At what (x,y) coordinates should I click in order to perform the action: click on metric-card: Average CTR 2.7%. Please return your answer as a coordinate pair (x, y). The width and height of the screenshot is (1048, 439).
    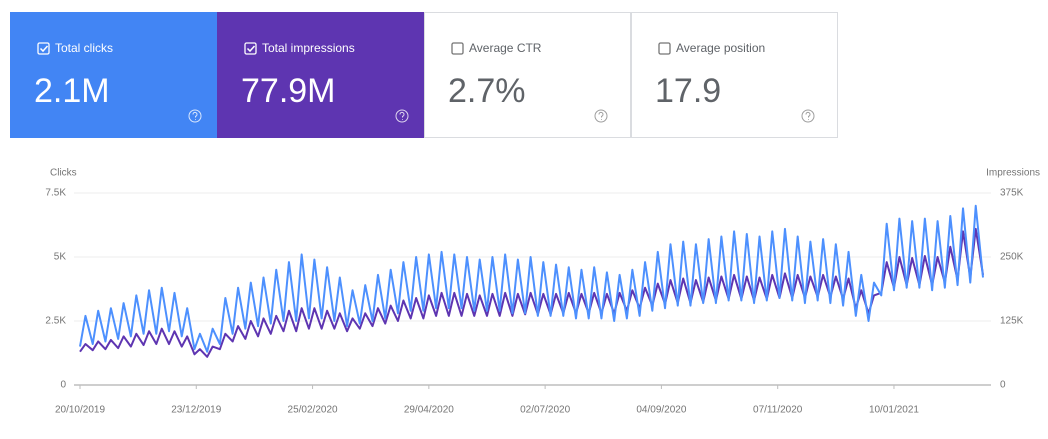
    Looking at the image, I should click on (527, 75).